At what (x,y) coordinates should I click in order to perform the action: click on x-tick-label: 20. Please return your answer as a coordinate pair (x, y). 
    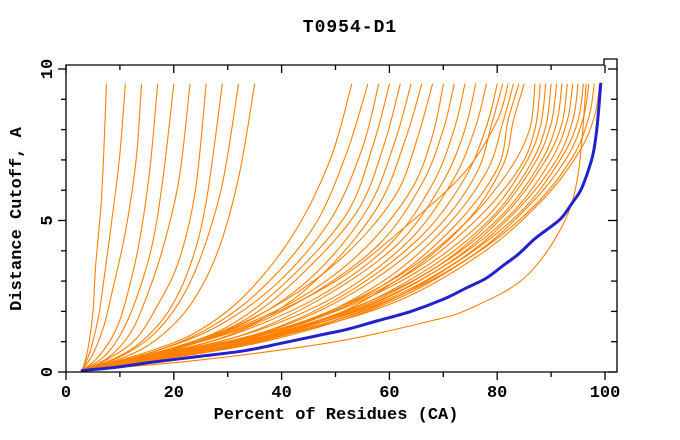
    Looking at the image, I should click on (174, 393).